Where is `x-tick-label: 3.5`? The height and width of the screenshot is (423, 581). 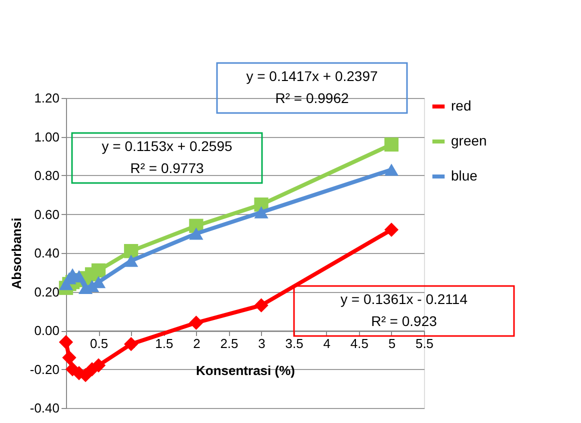 x-tick-label: 3.5 is located at coordinates (294, 343).